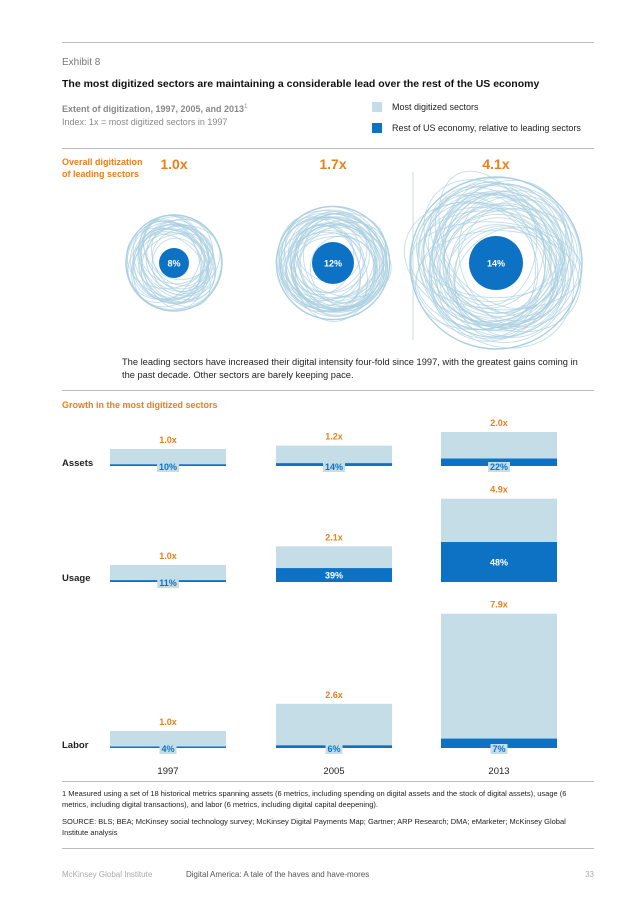 The width and height of the screenshot is (636, 900). I want to click on rest-share-label: 48%, so click(499, 563).